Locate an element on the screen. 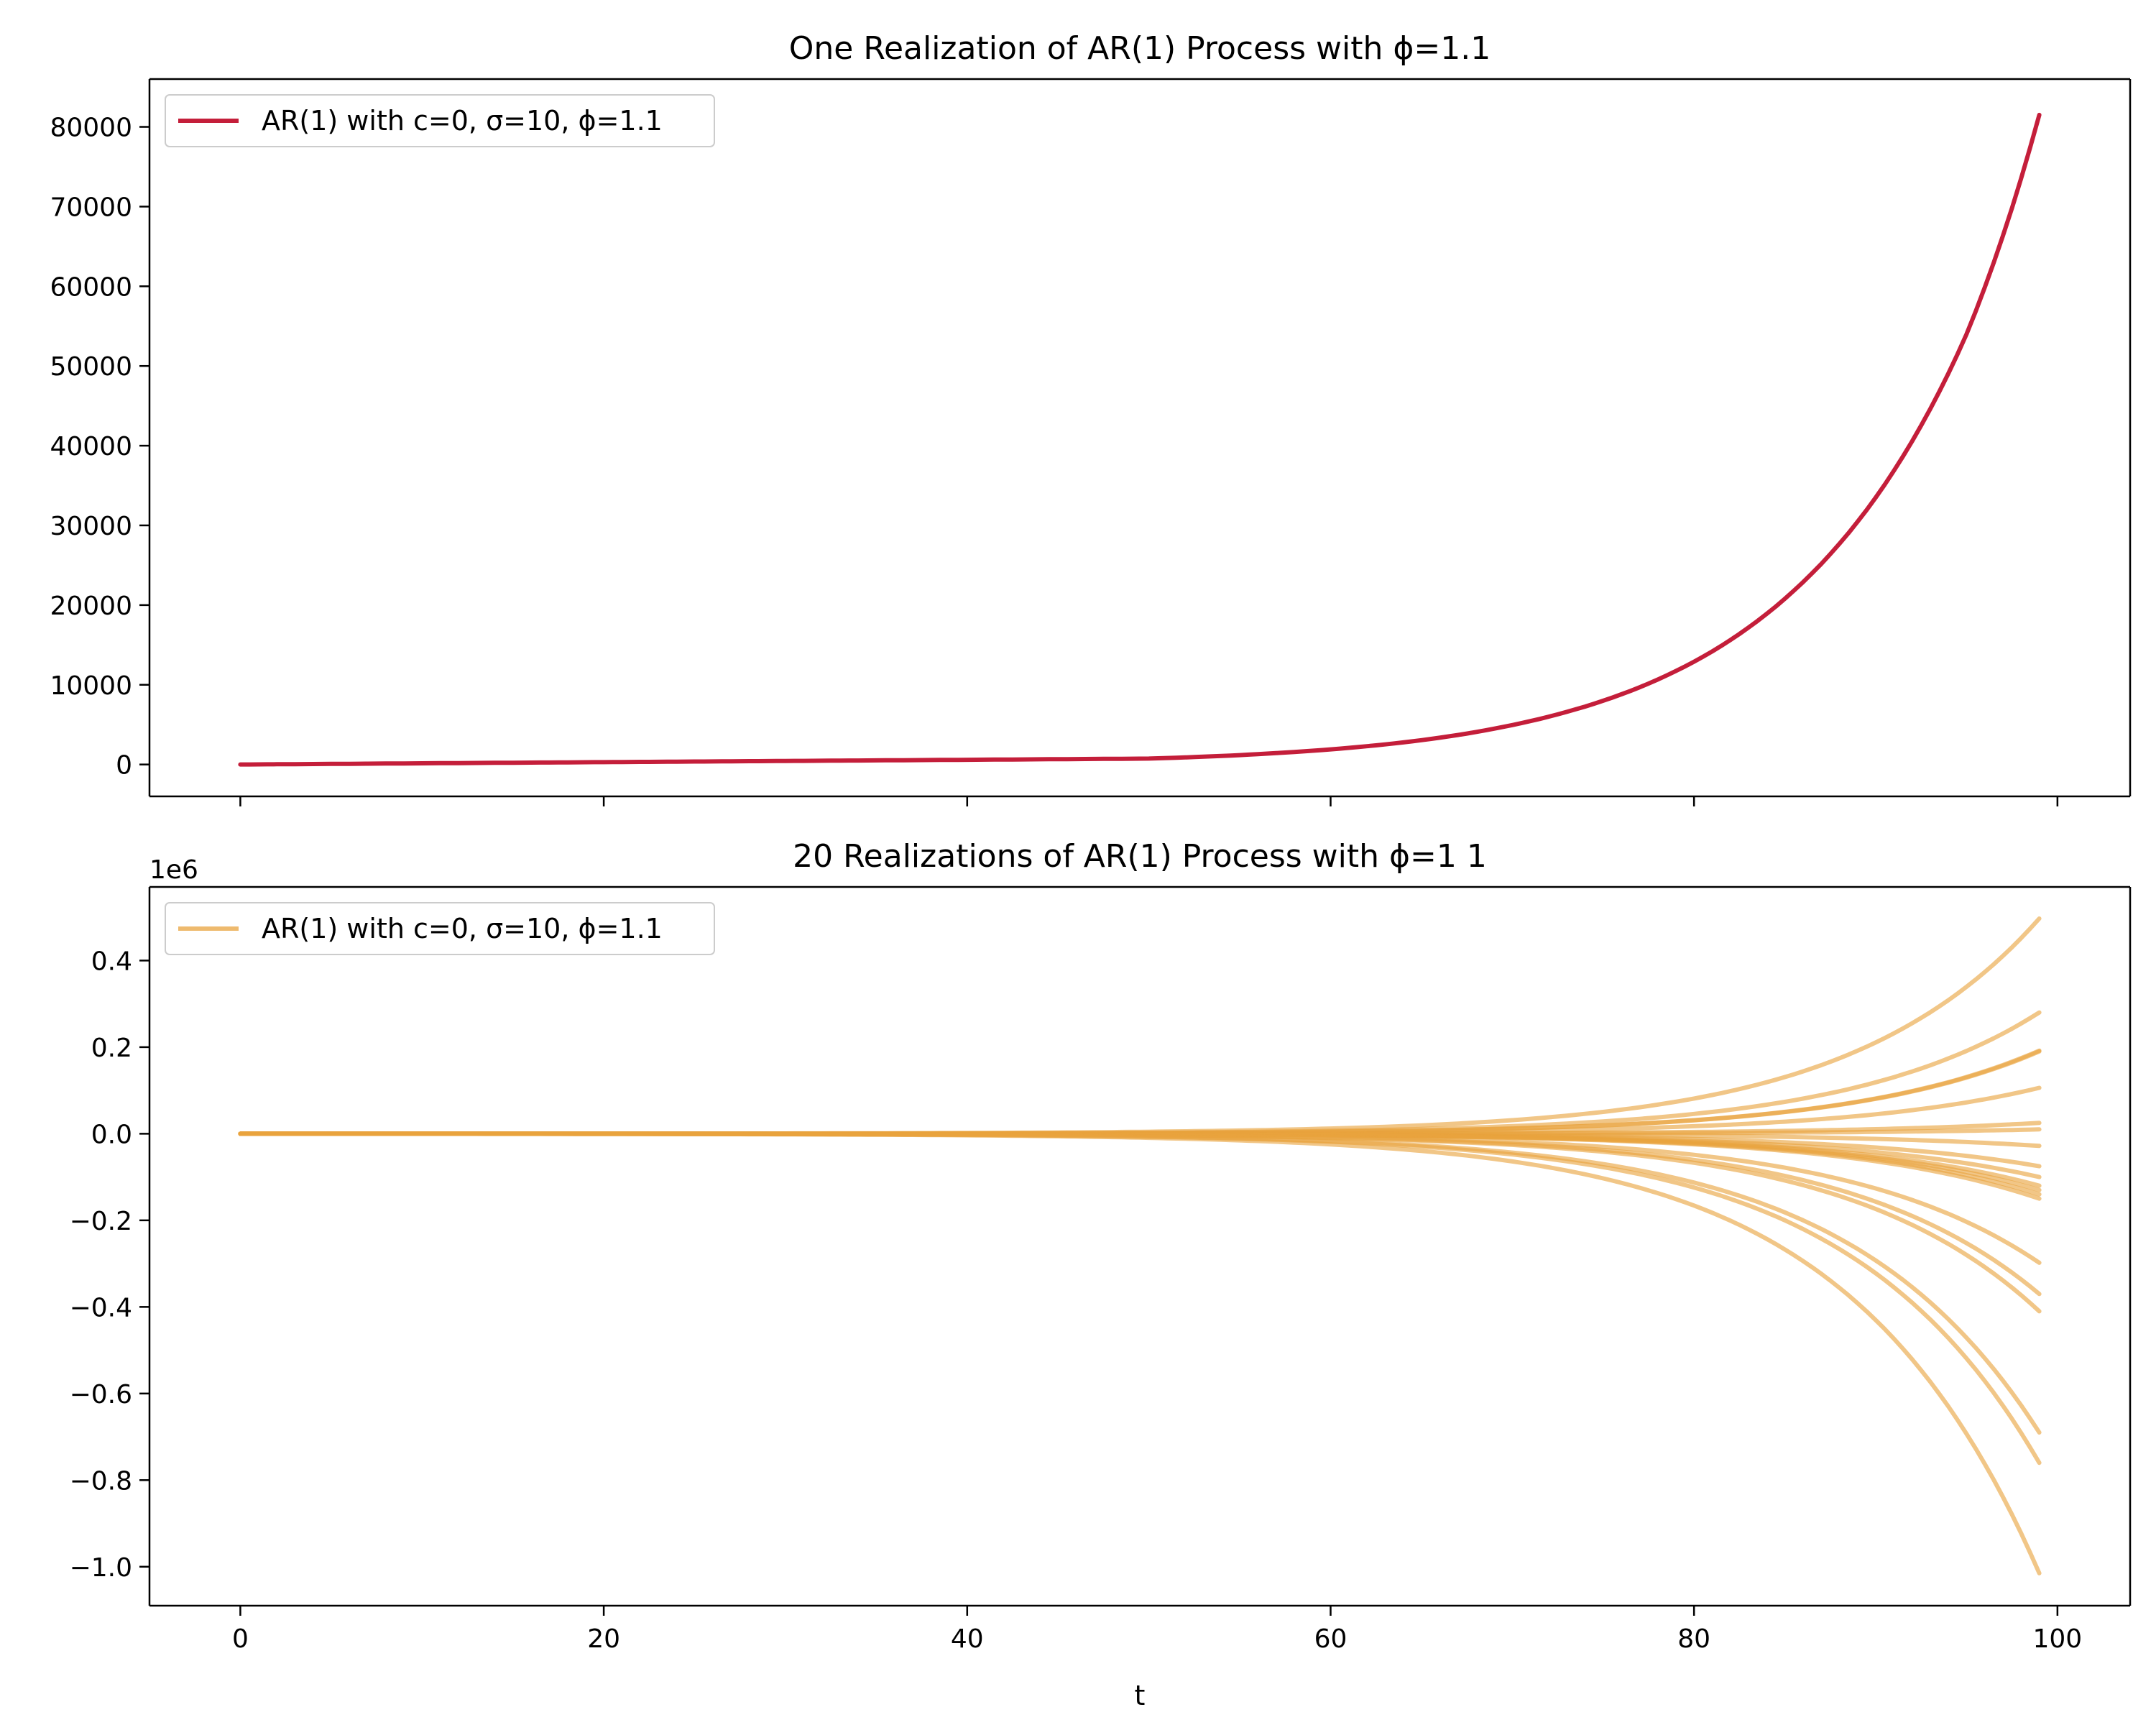  top-y-tick-label: 10000 is located at coordinates (91, 686).